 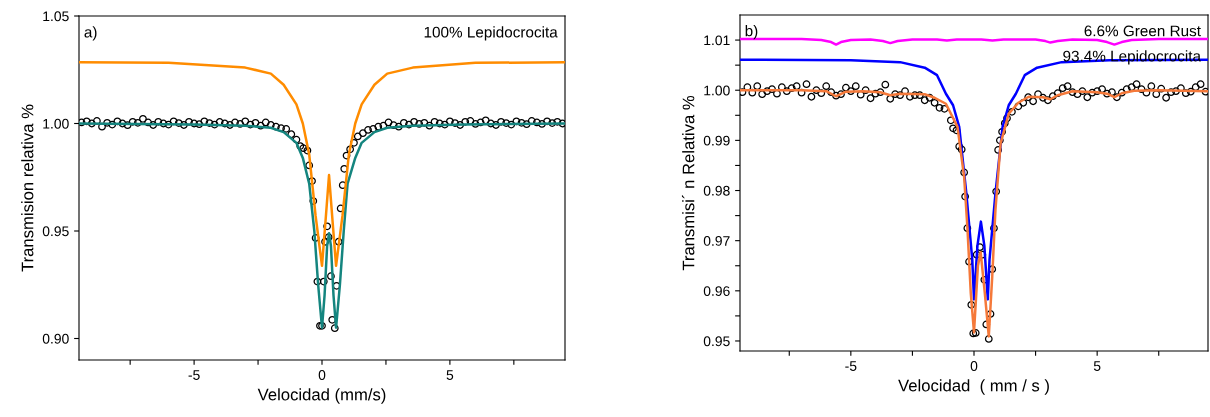 I want to click on y-tick-label: 0.96, so click(x=716, y=291).